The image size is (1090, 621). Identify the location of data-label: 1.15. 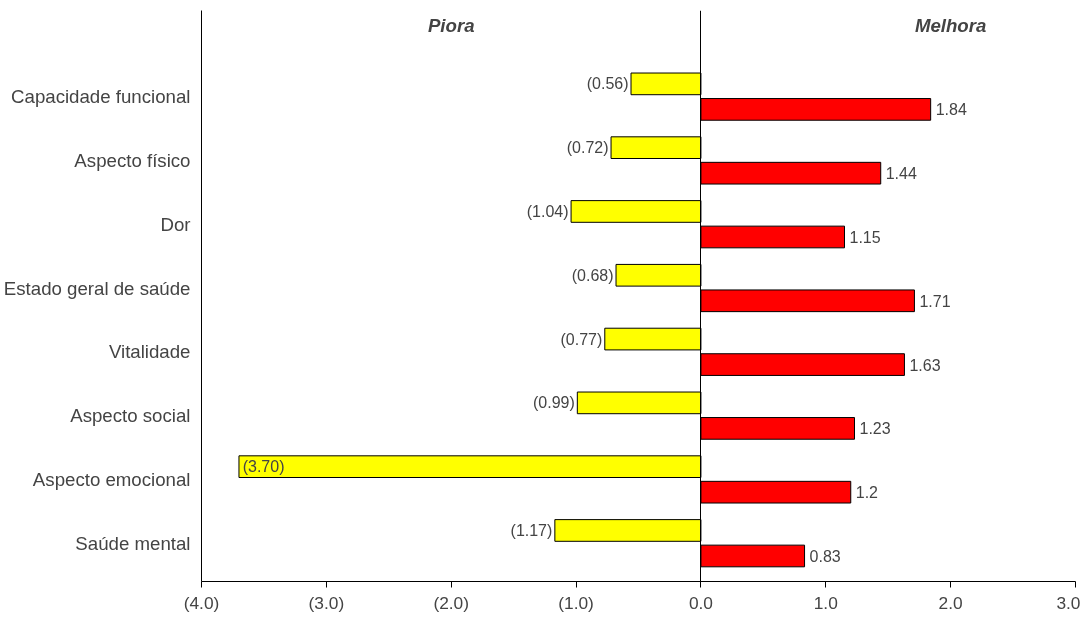
(865, 237).